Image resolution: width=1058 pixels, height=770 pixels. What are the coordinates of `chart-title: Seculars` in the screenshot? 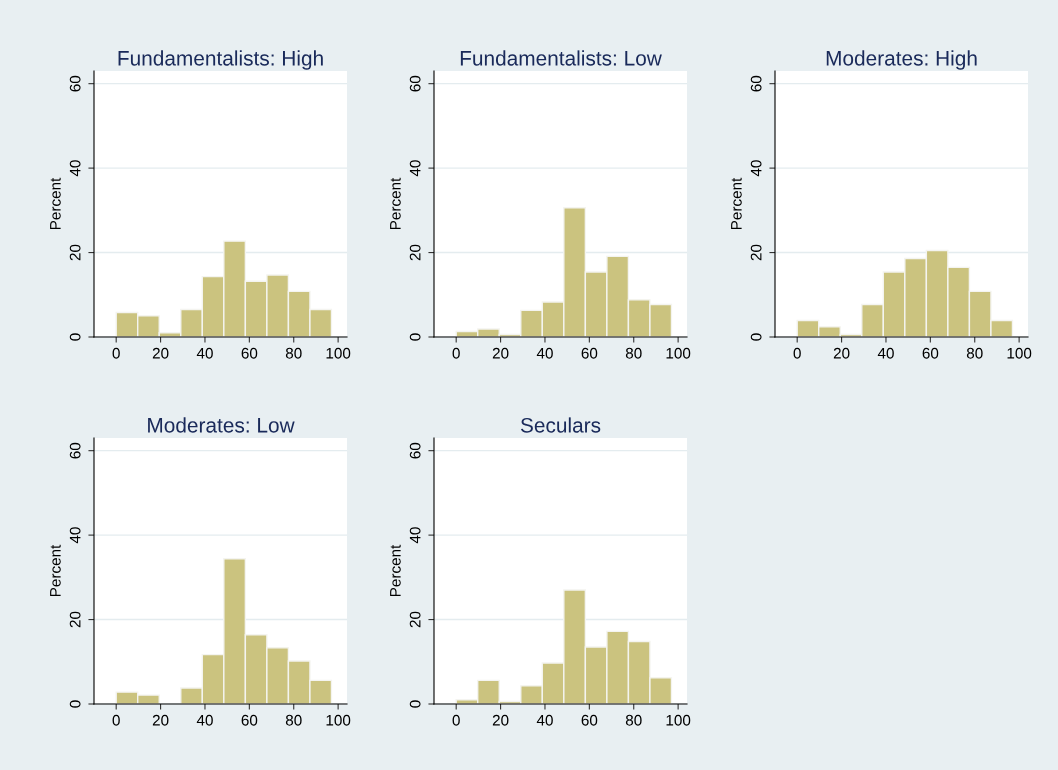 It's located at (560, 425).